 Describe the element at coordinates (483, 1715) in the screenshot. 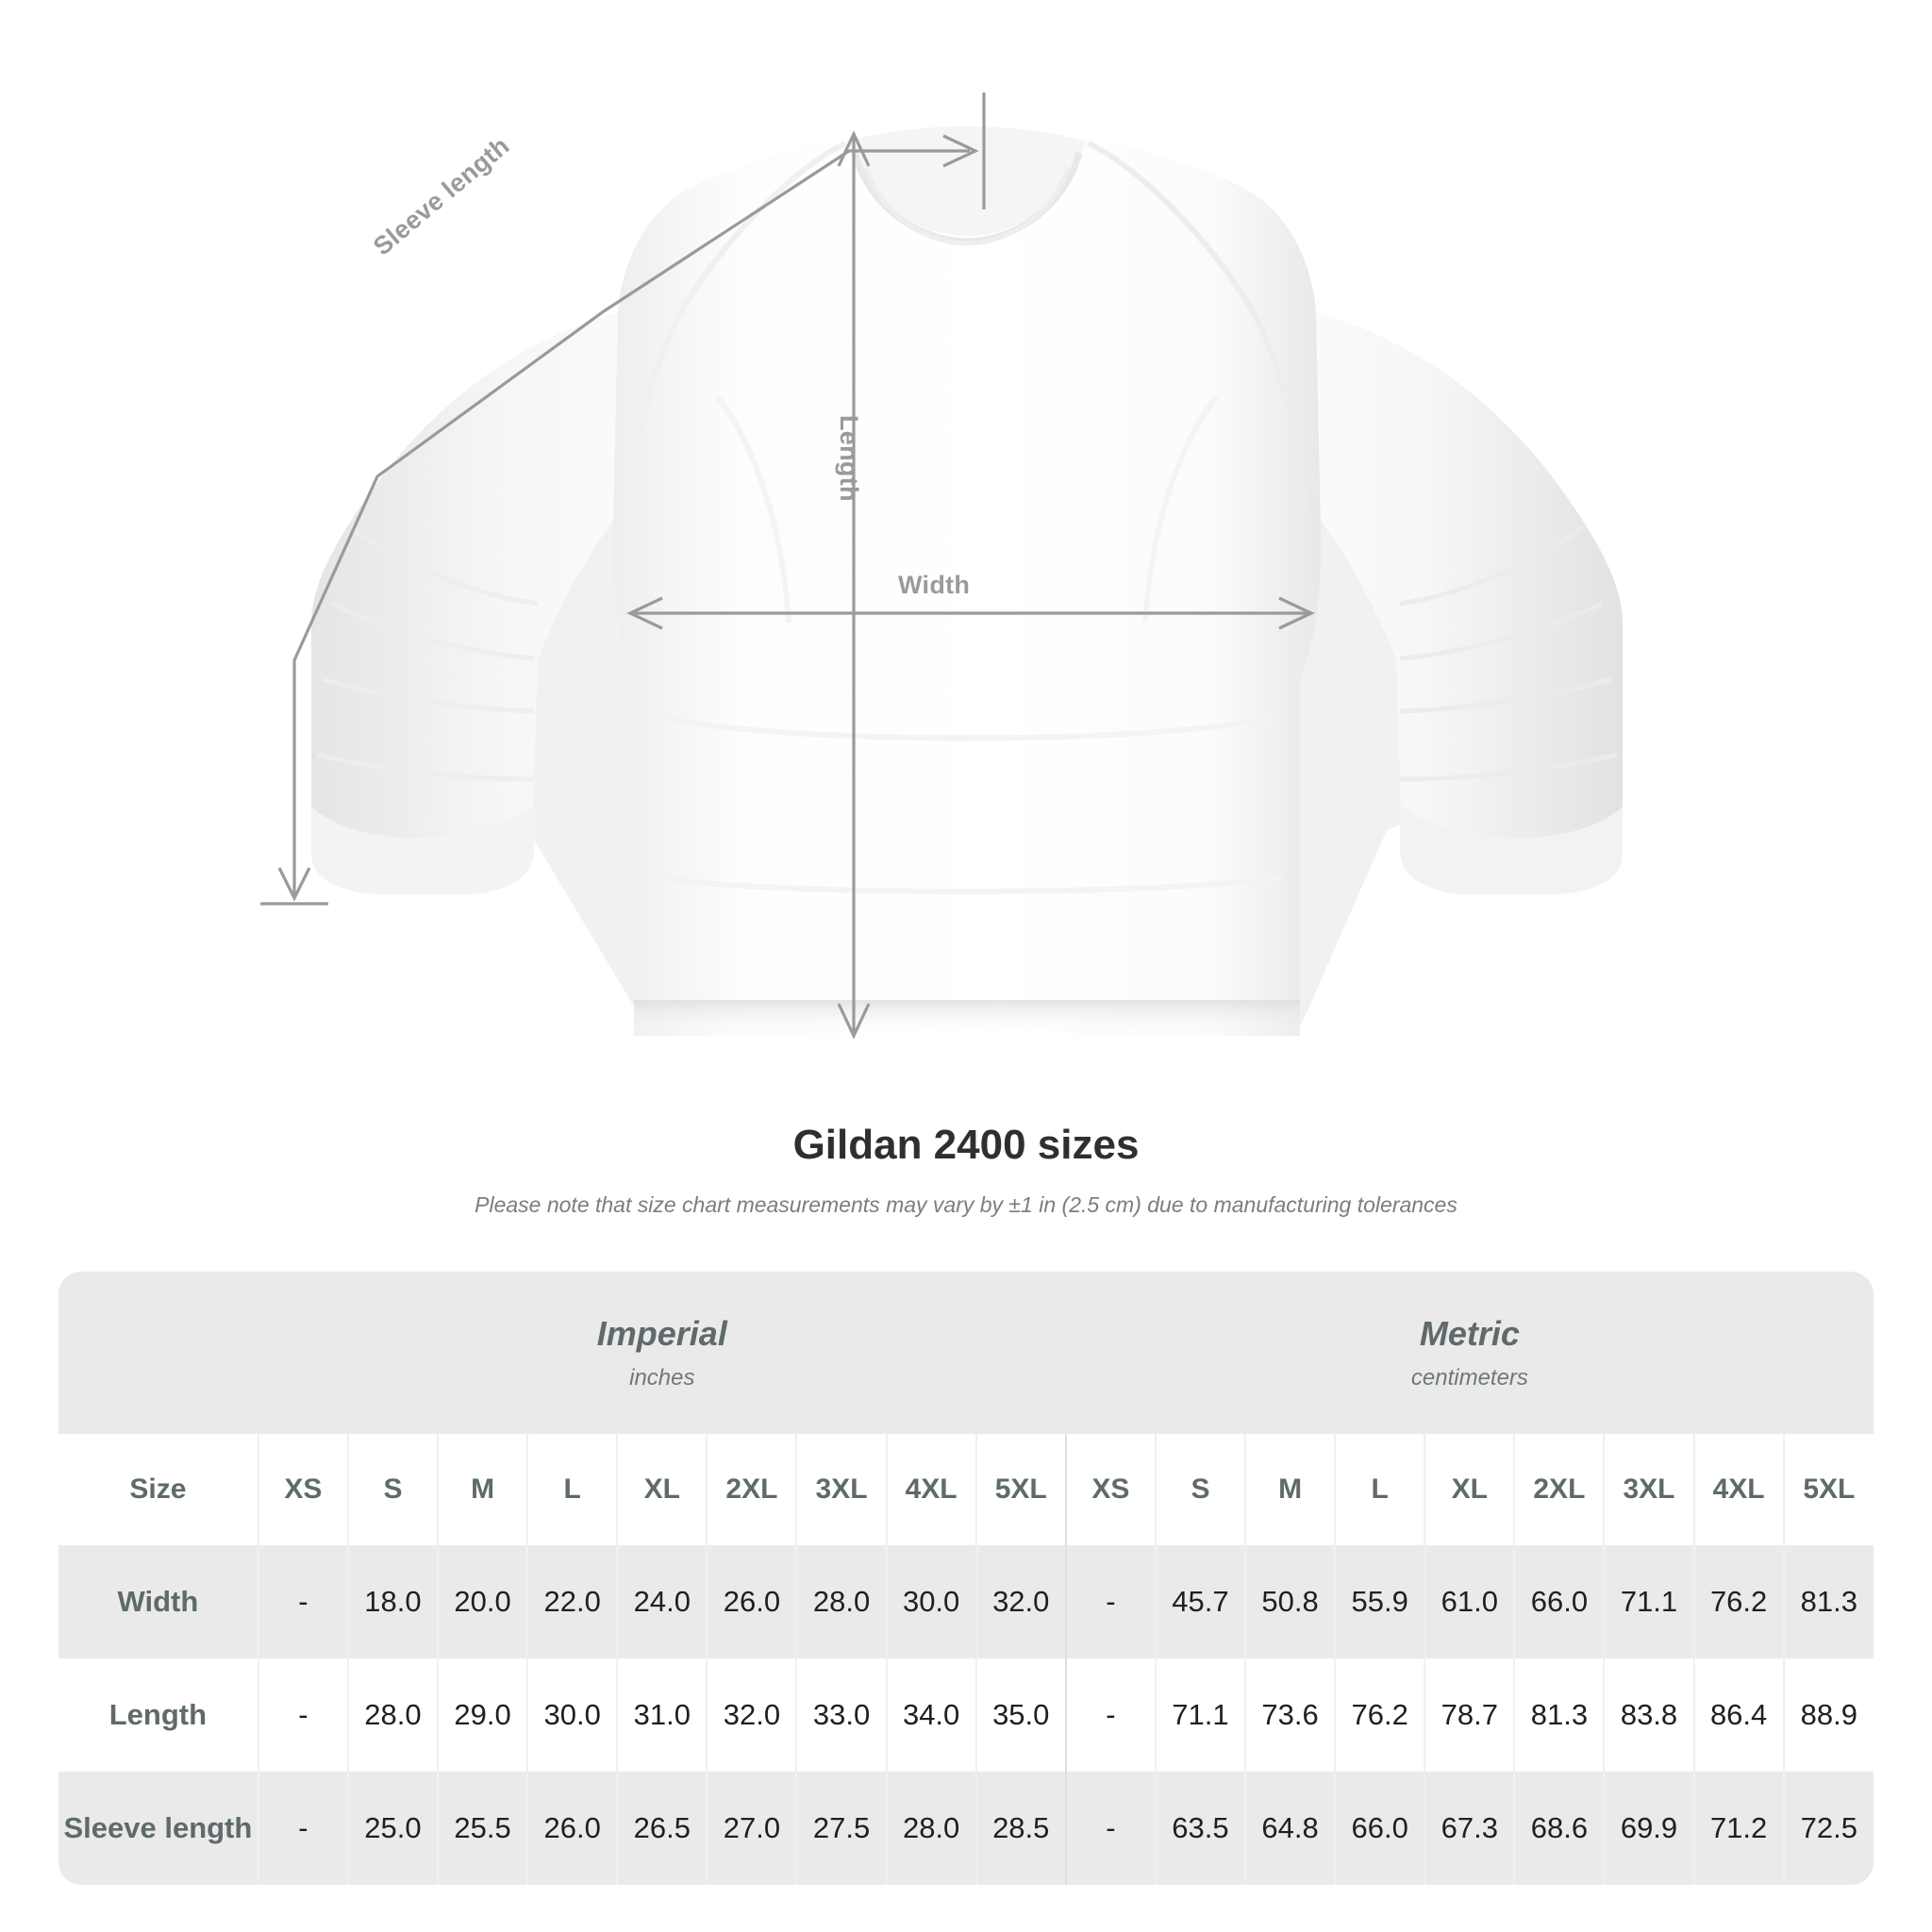

I see `cell-length-imperial-m: 29.0` at that location.